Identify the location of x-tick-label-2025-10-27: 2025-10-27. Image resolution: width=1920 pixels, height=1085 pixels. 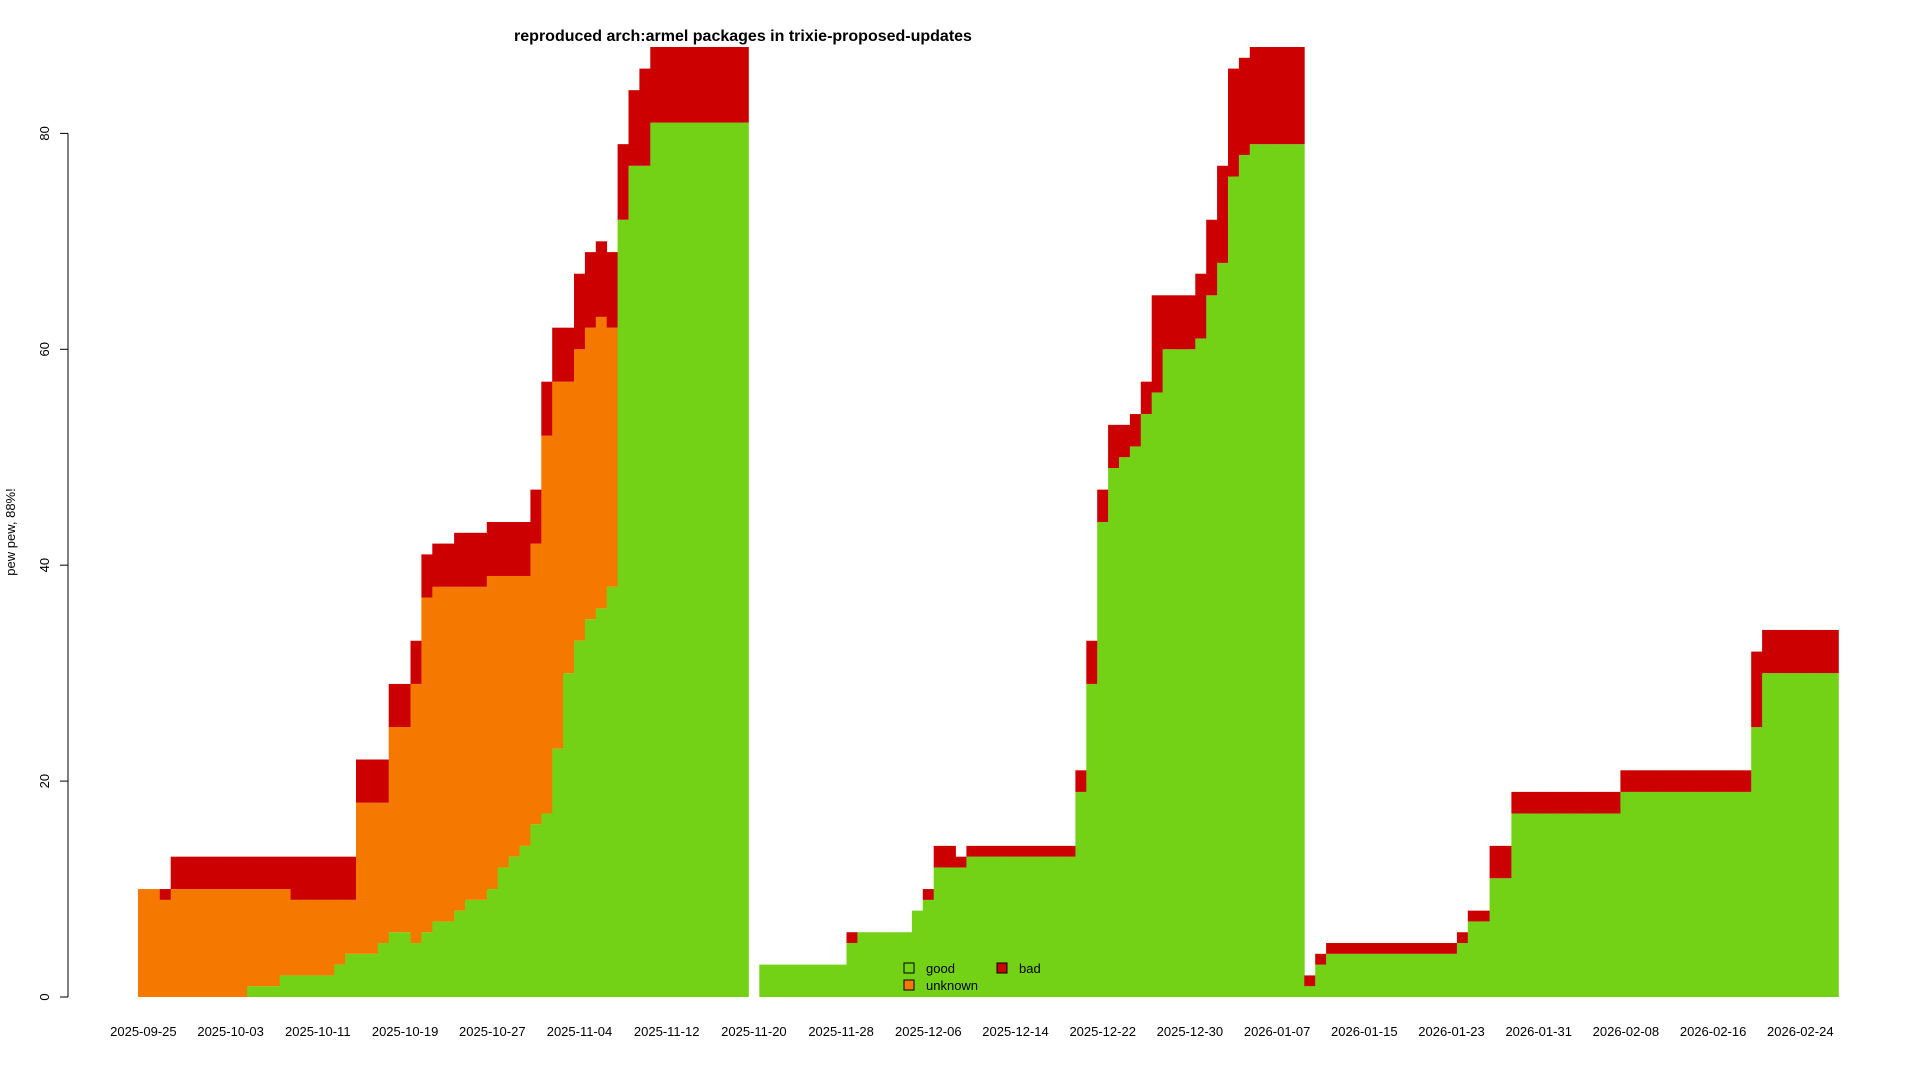
(492, 1031).